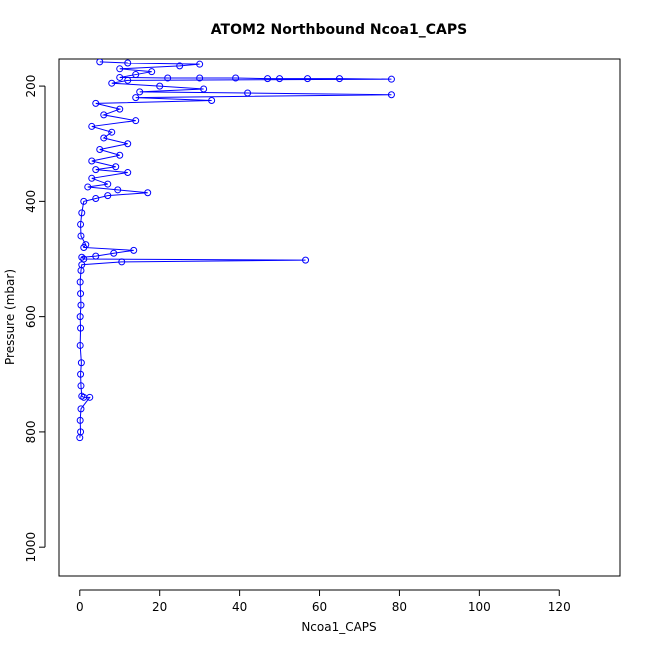  I want to click on x-tick-label: 40, so click(239, 607).